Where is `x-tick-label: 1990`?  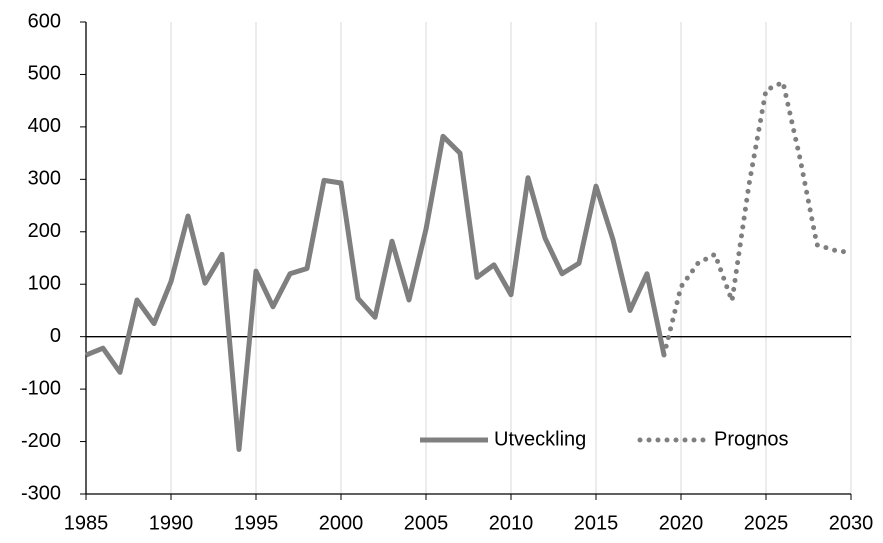 x-tick-label: 1990 is located at coordinates (171, 523).